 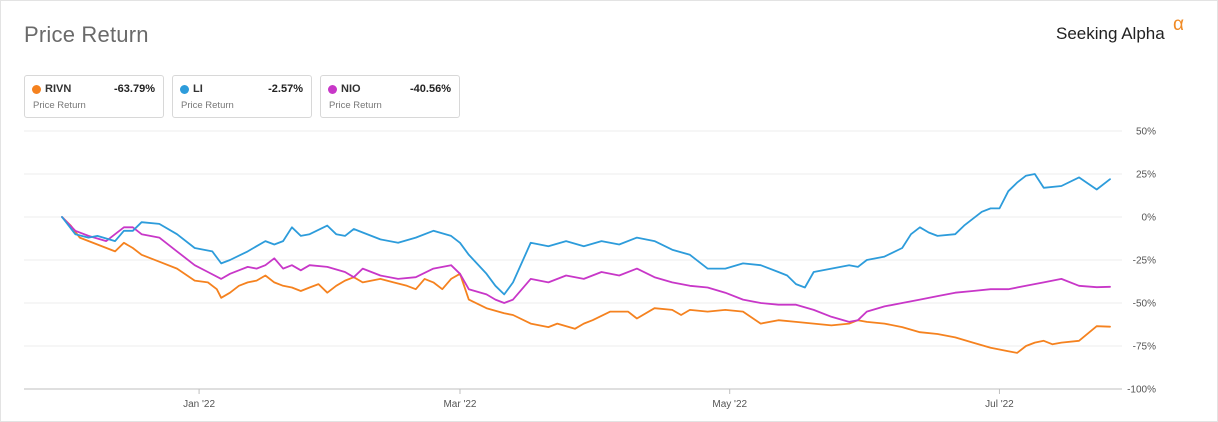 What do you see at coordinates (58, 89) in the screenshot?
I see `legend-ticker: RIVN` at bounding box center [58, 89].